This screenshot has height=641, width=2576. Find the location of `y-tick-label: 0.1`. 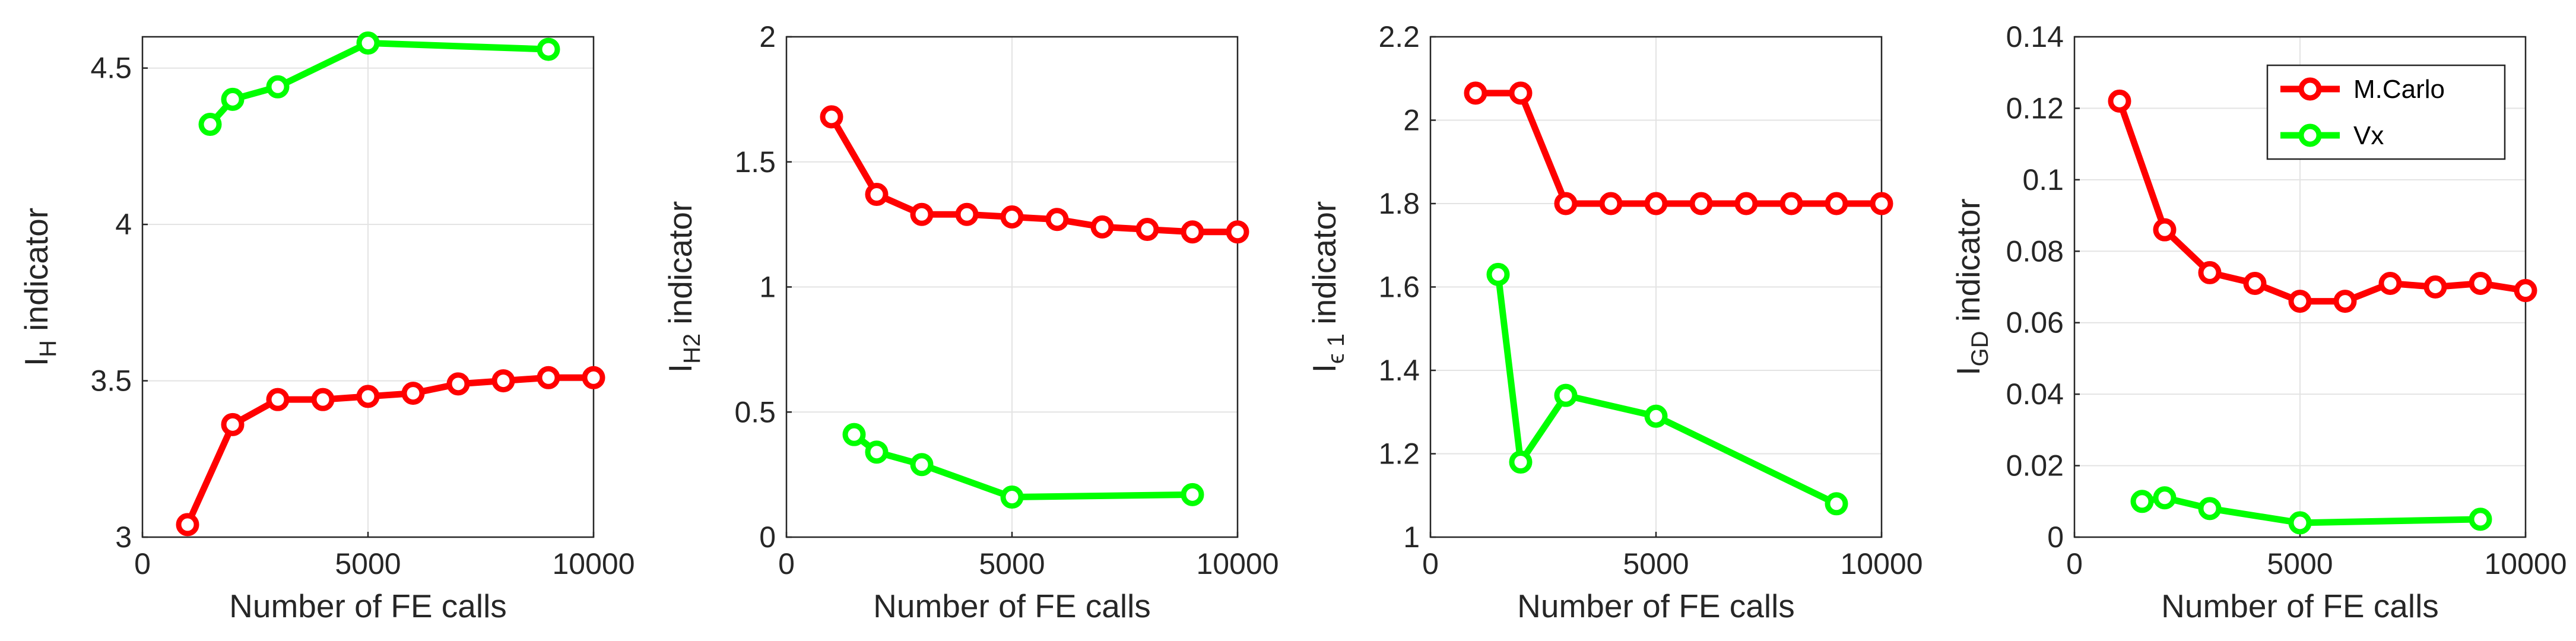

y-tick-label: 0.1 is located at coordinates (2043, 179).